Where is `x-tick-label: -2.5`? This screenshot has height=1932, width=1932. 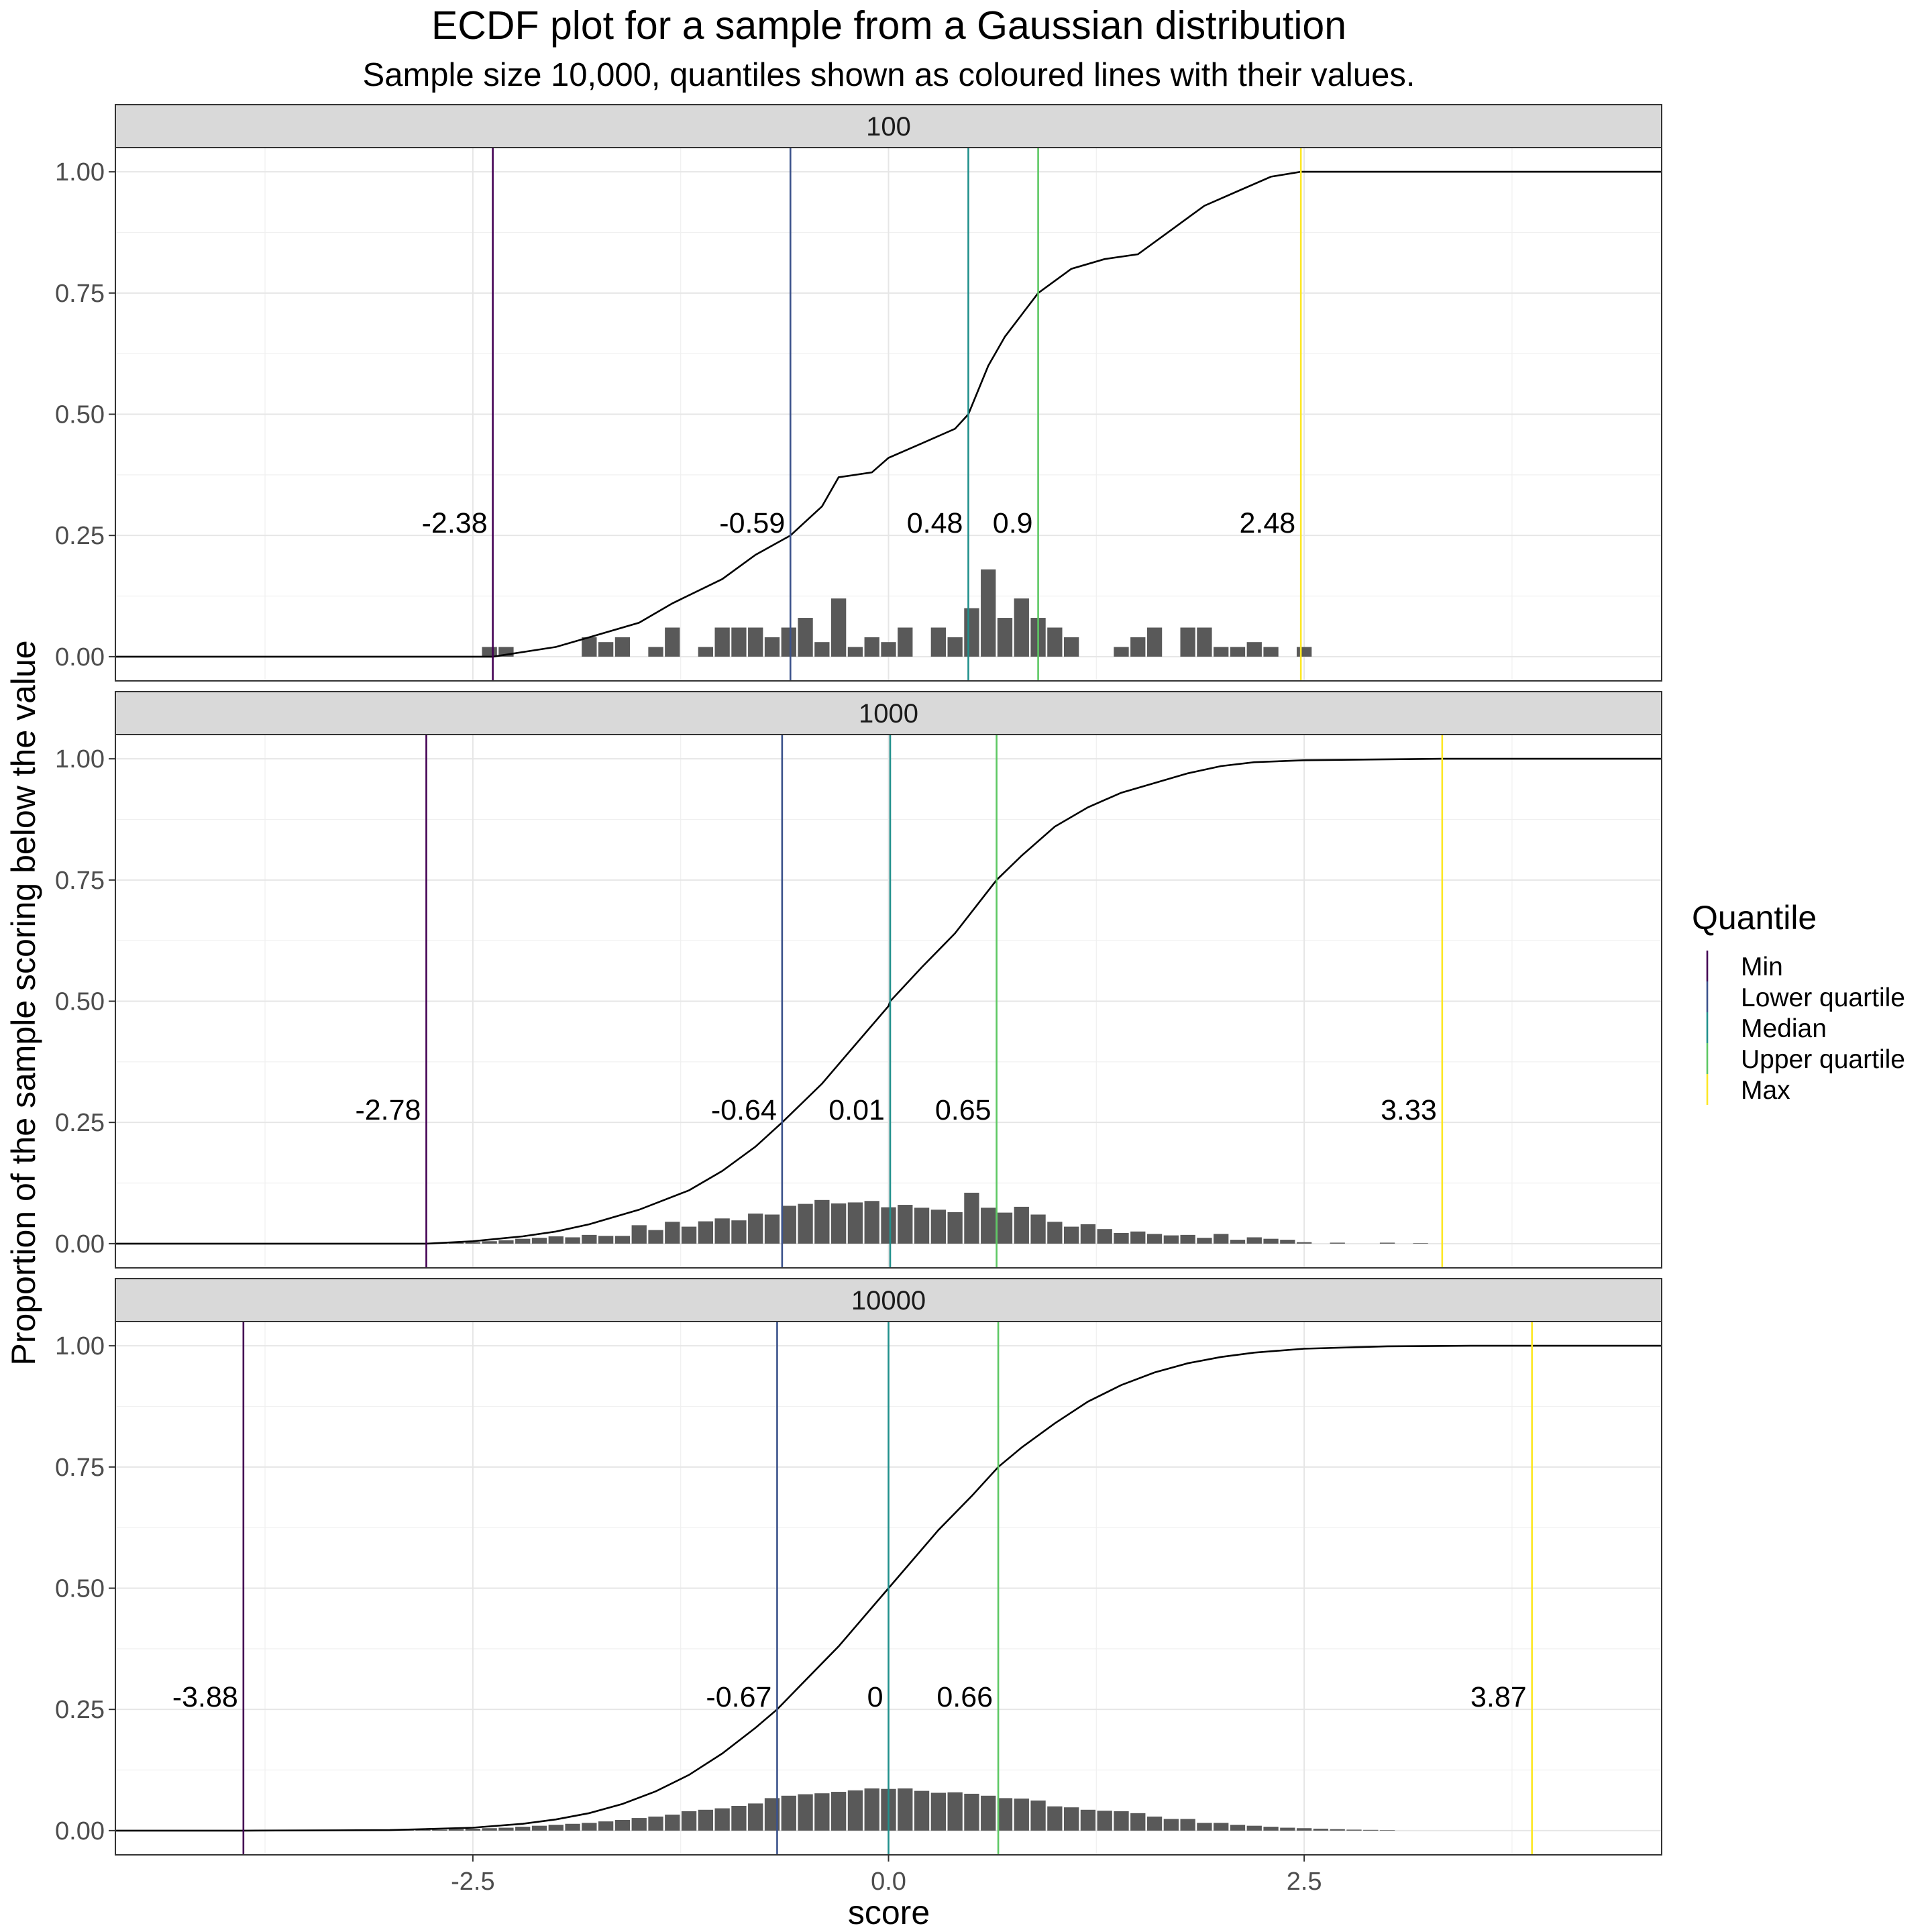
x-tick-label: -2.5 is located at coordinates (472, 1882).